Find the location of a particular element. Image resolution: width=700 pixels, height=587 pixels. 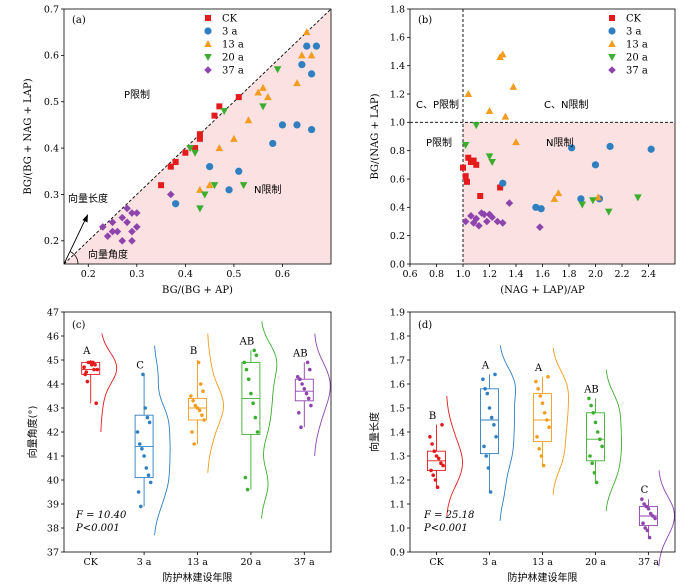

pc-y-tick-label: 46 is located at coordinates (53, 336).